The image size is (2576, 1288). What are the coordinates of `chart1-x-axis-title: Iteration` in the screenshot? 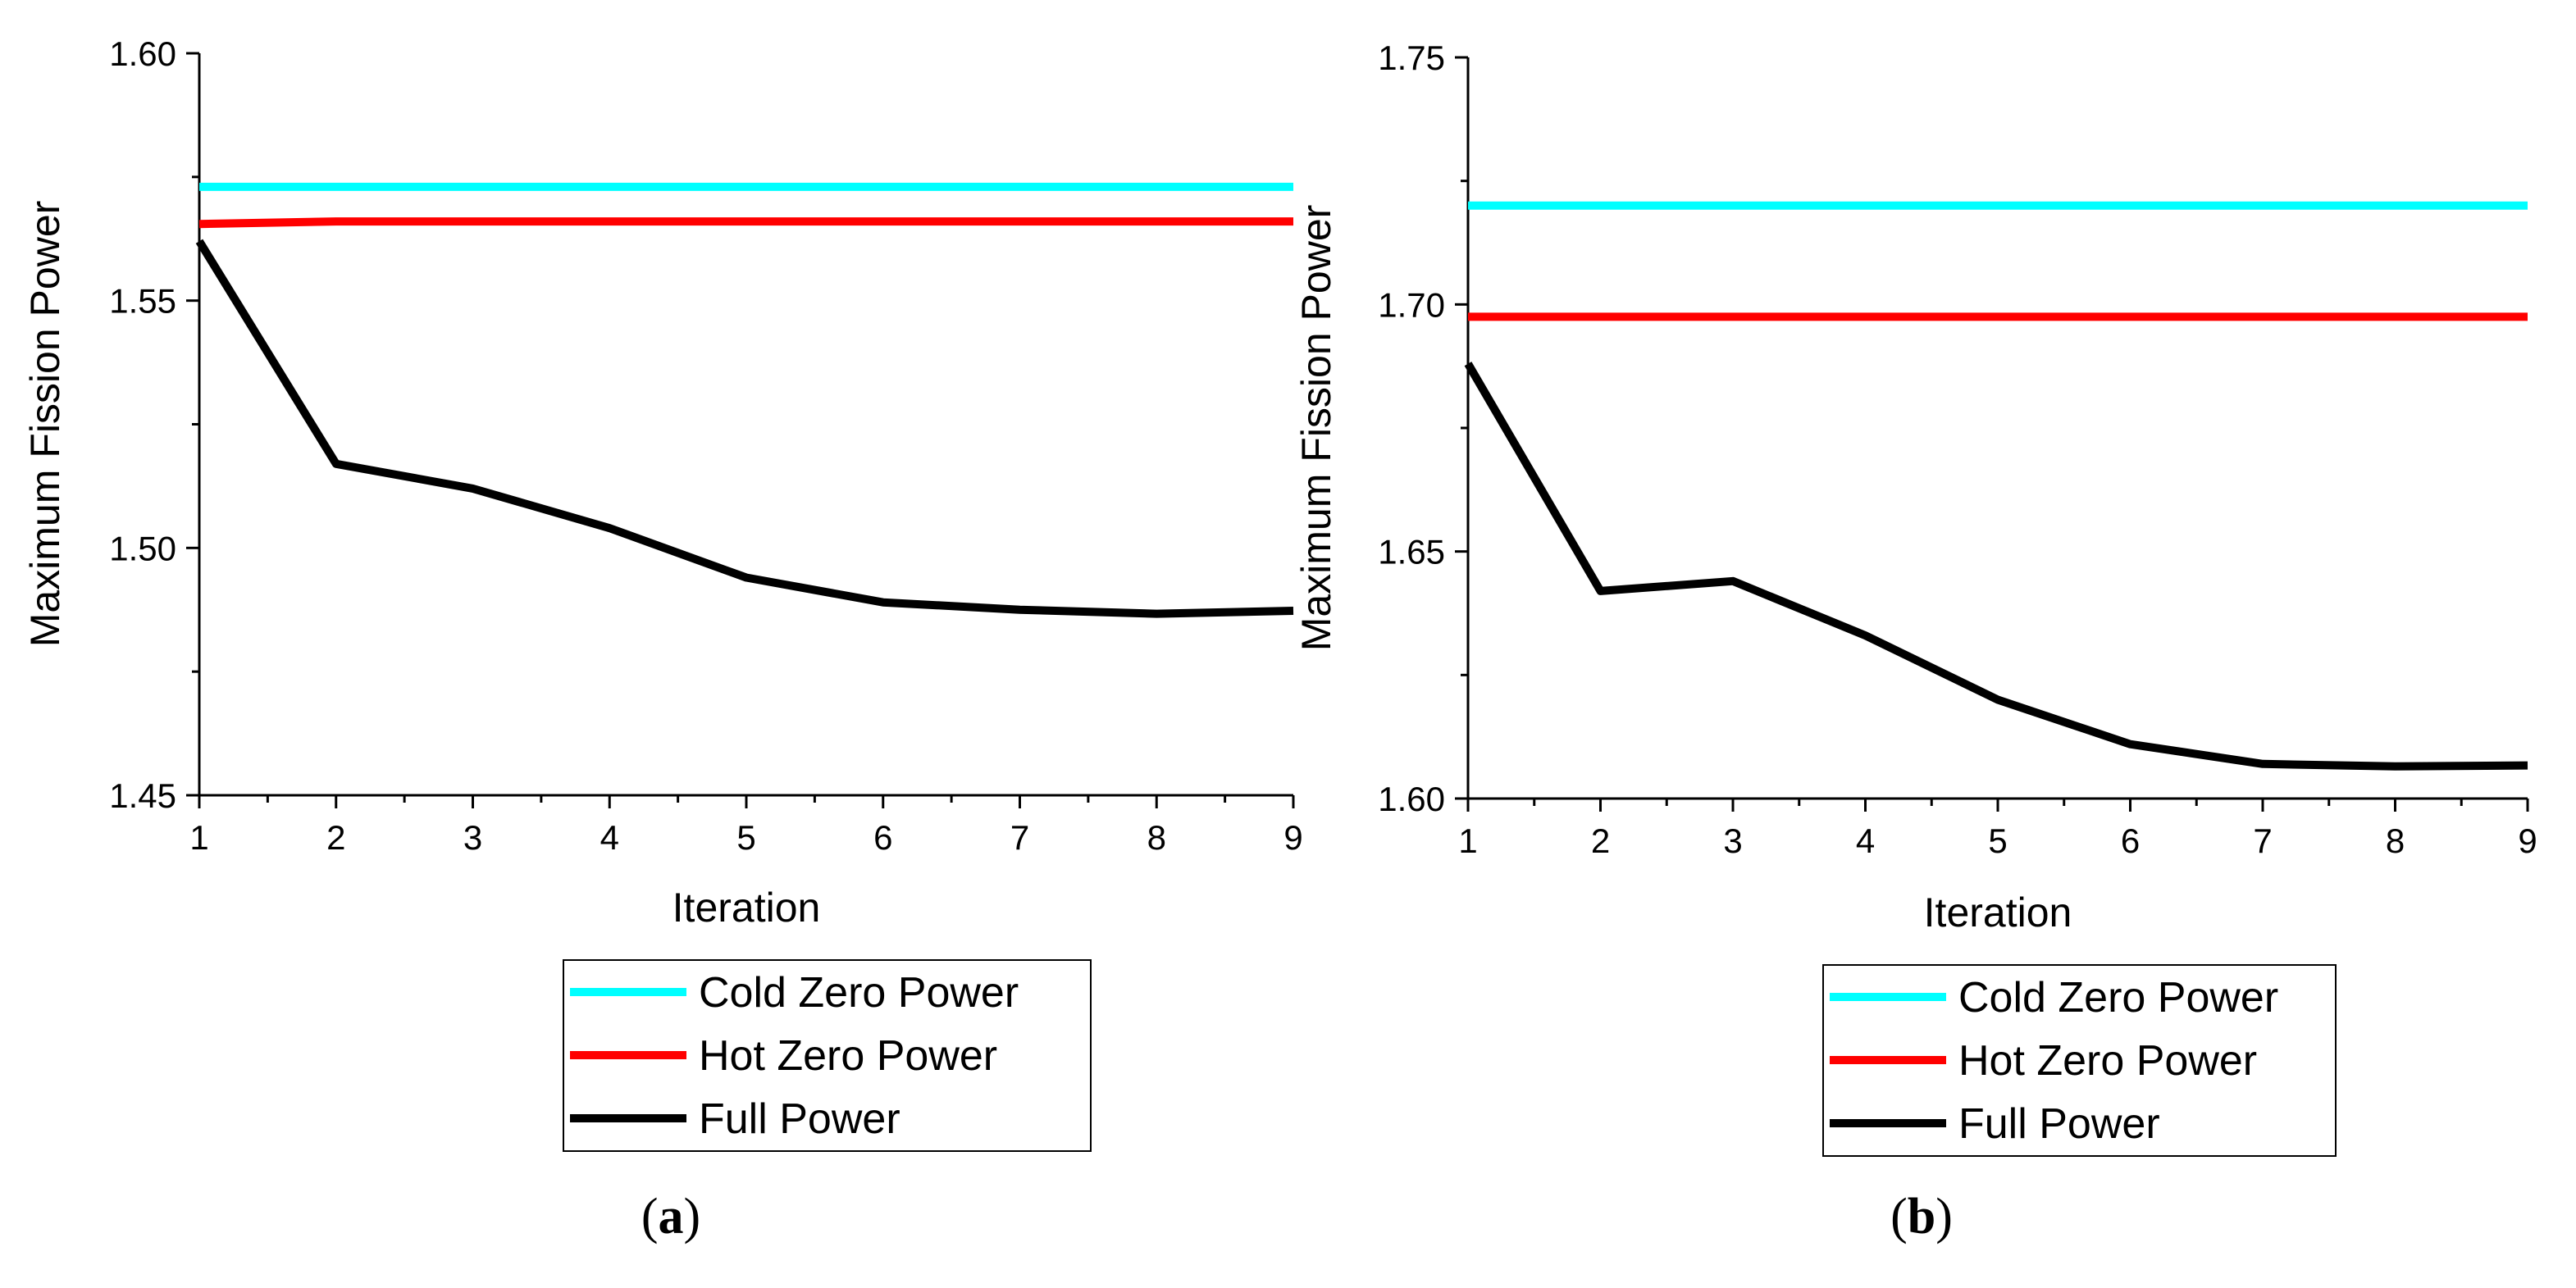 It's located at (1998, 913).